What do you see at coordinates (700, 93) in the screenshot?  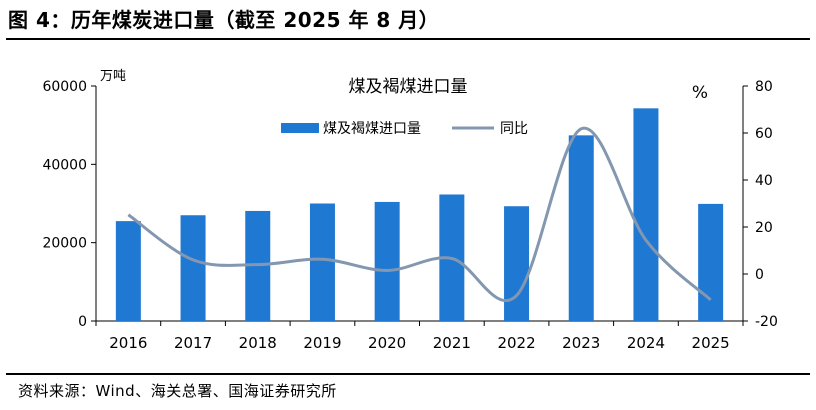 I see `right-axis-unit: %` at bounding box center [700, 93].